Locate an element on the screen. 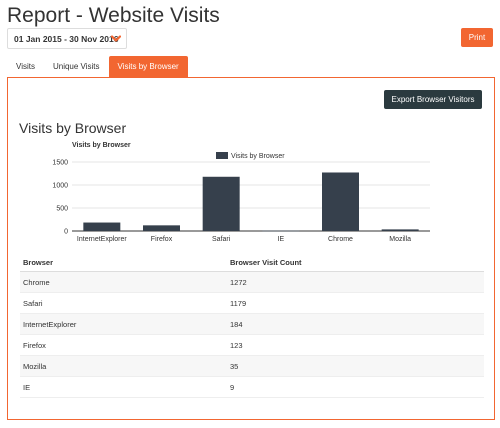  y-tick-label: 500 is located at coordinates (62, 209).